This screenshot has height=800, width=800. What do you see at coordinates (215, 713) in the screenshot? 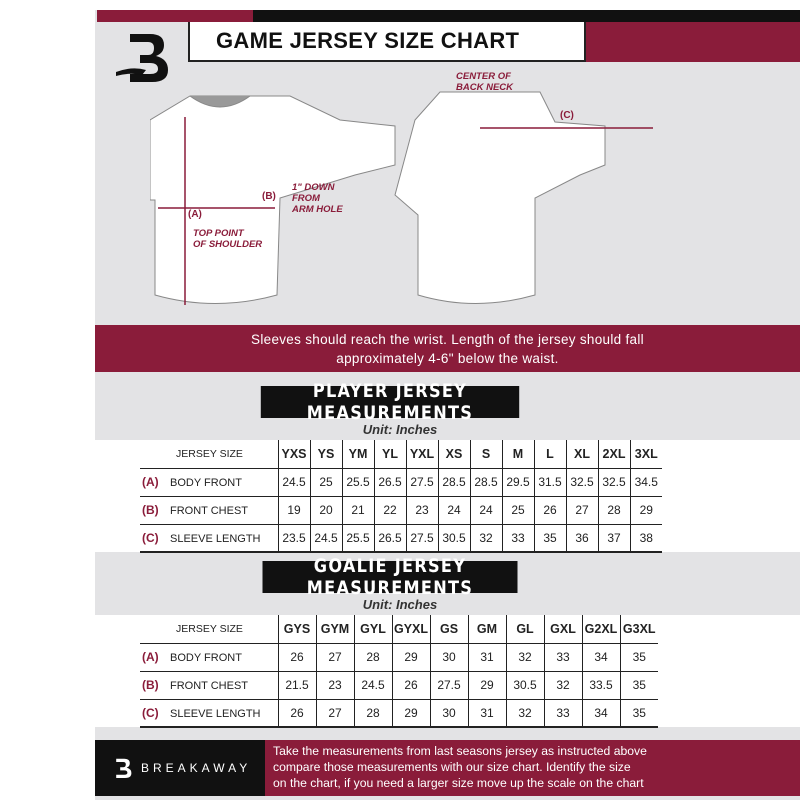
I see `measure-label: SLEEVE LENGTH` at bounding box center [215, 713].